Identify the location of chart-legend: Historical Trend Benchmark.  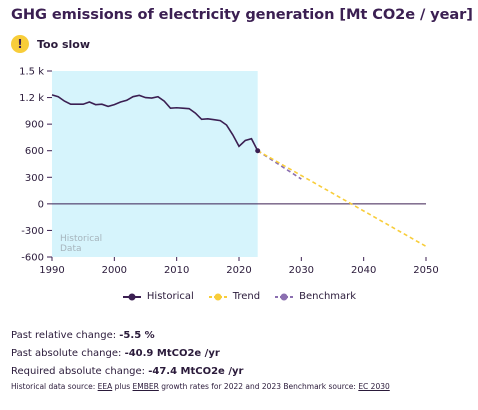
(239, 296).